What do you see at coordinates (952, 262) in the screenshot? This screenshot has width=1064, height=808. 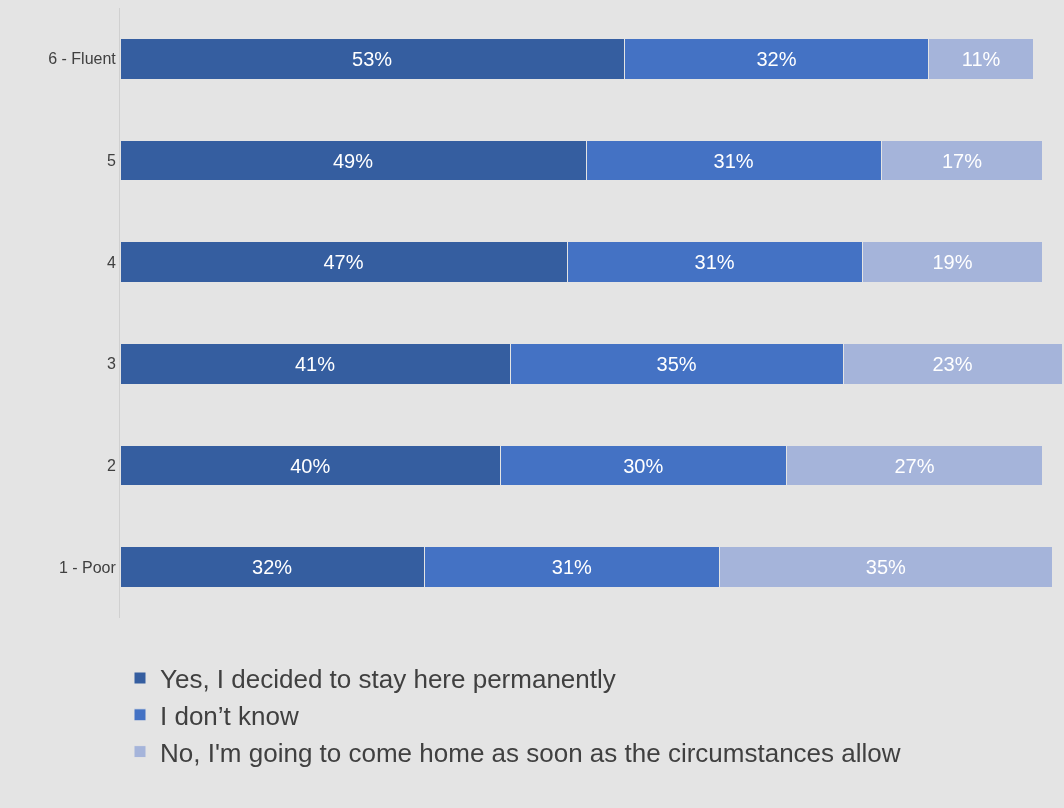 I see `data-label: 19%` at bounding box center [952, 262].